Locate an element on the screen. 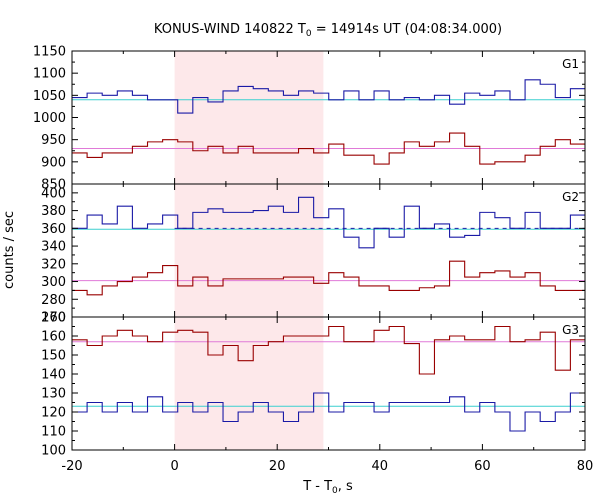 The width and height of the screenshot is (600, 504). x-tick-label: 80 is located at coordinates (585, 466).